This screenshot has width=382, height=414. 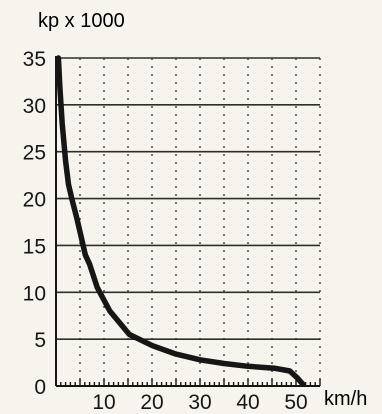 I want to click on y-tick-label: 5, so click(x=40, y=340).